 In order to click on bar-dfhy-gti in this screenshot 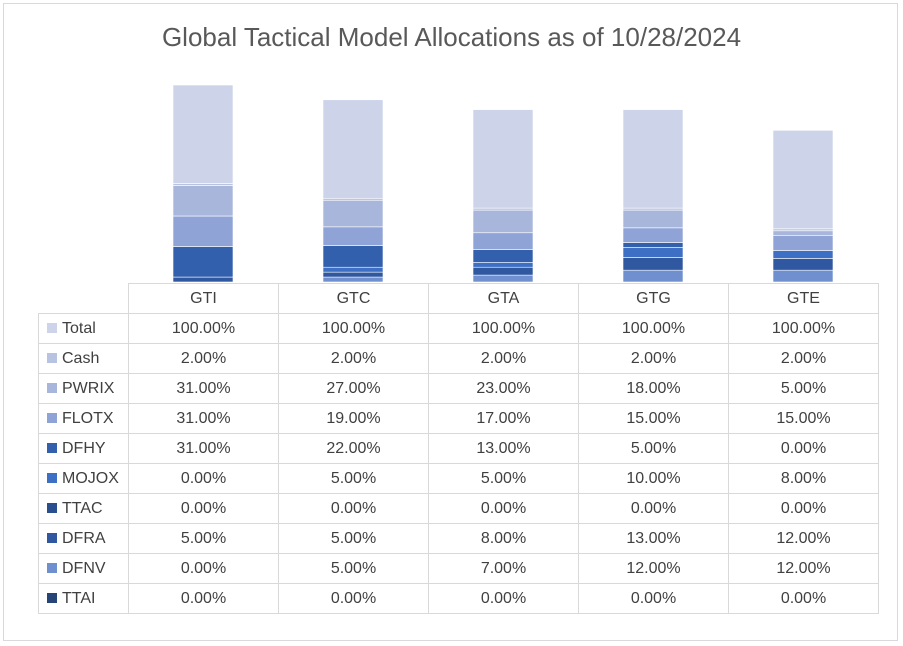, I will do `click(203, 262)`.